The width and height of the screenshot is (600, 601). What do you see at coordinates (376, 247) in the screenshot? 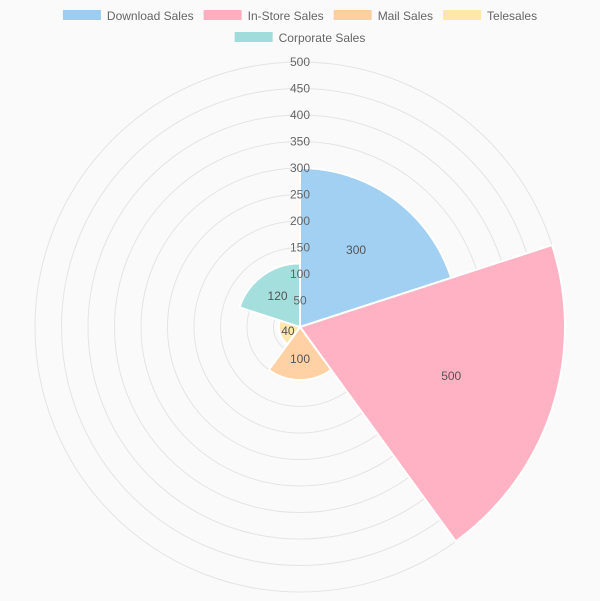
I see `slice-download-sales` at bounding box center [376, 247].